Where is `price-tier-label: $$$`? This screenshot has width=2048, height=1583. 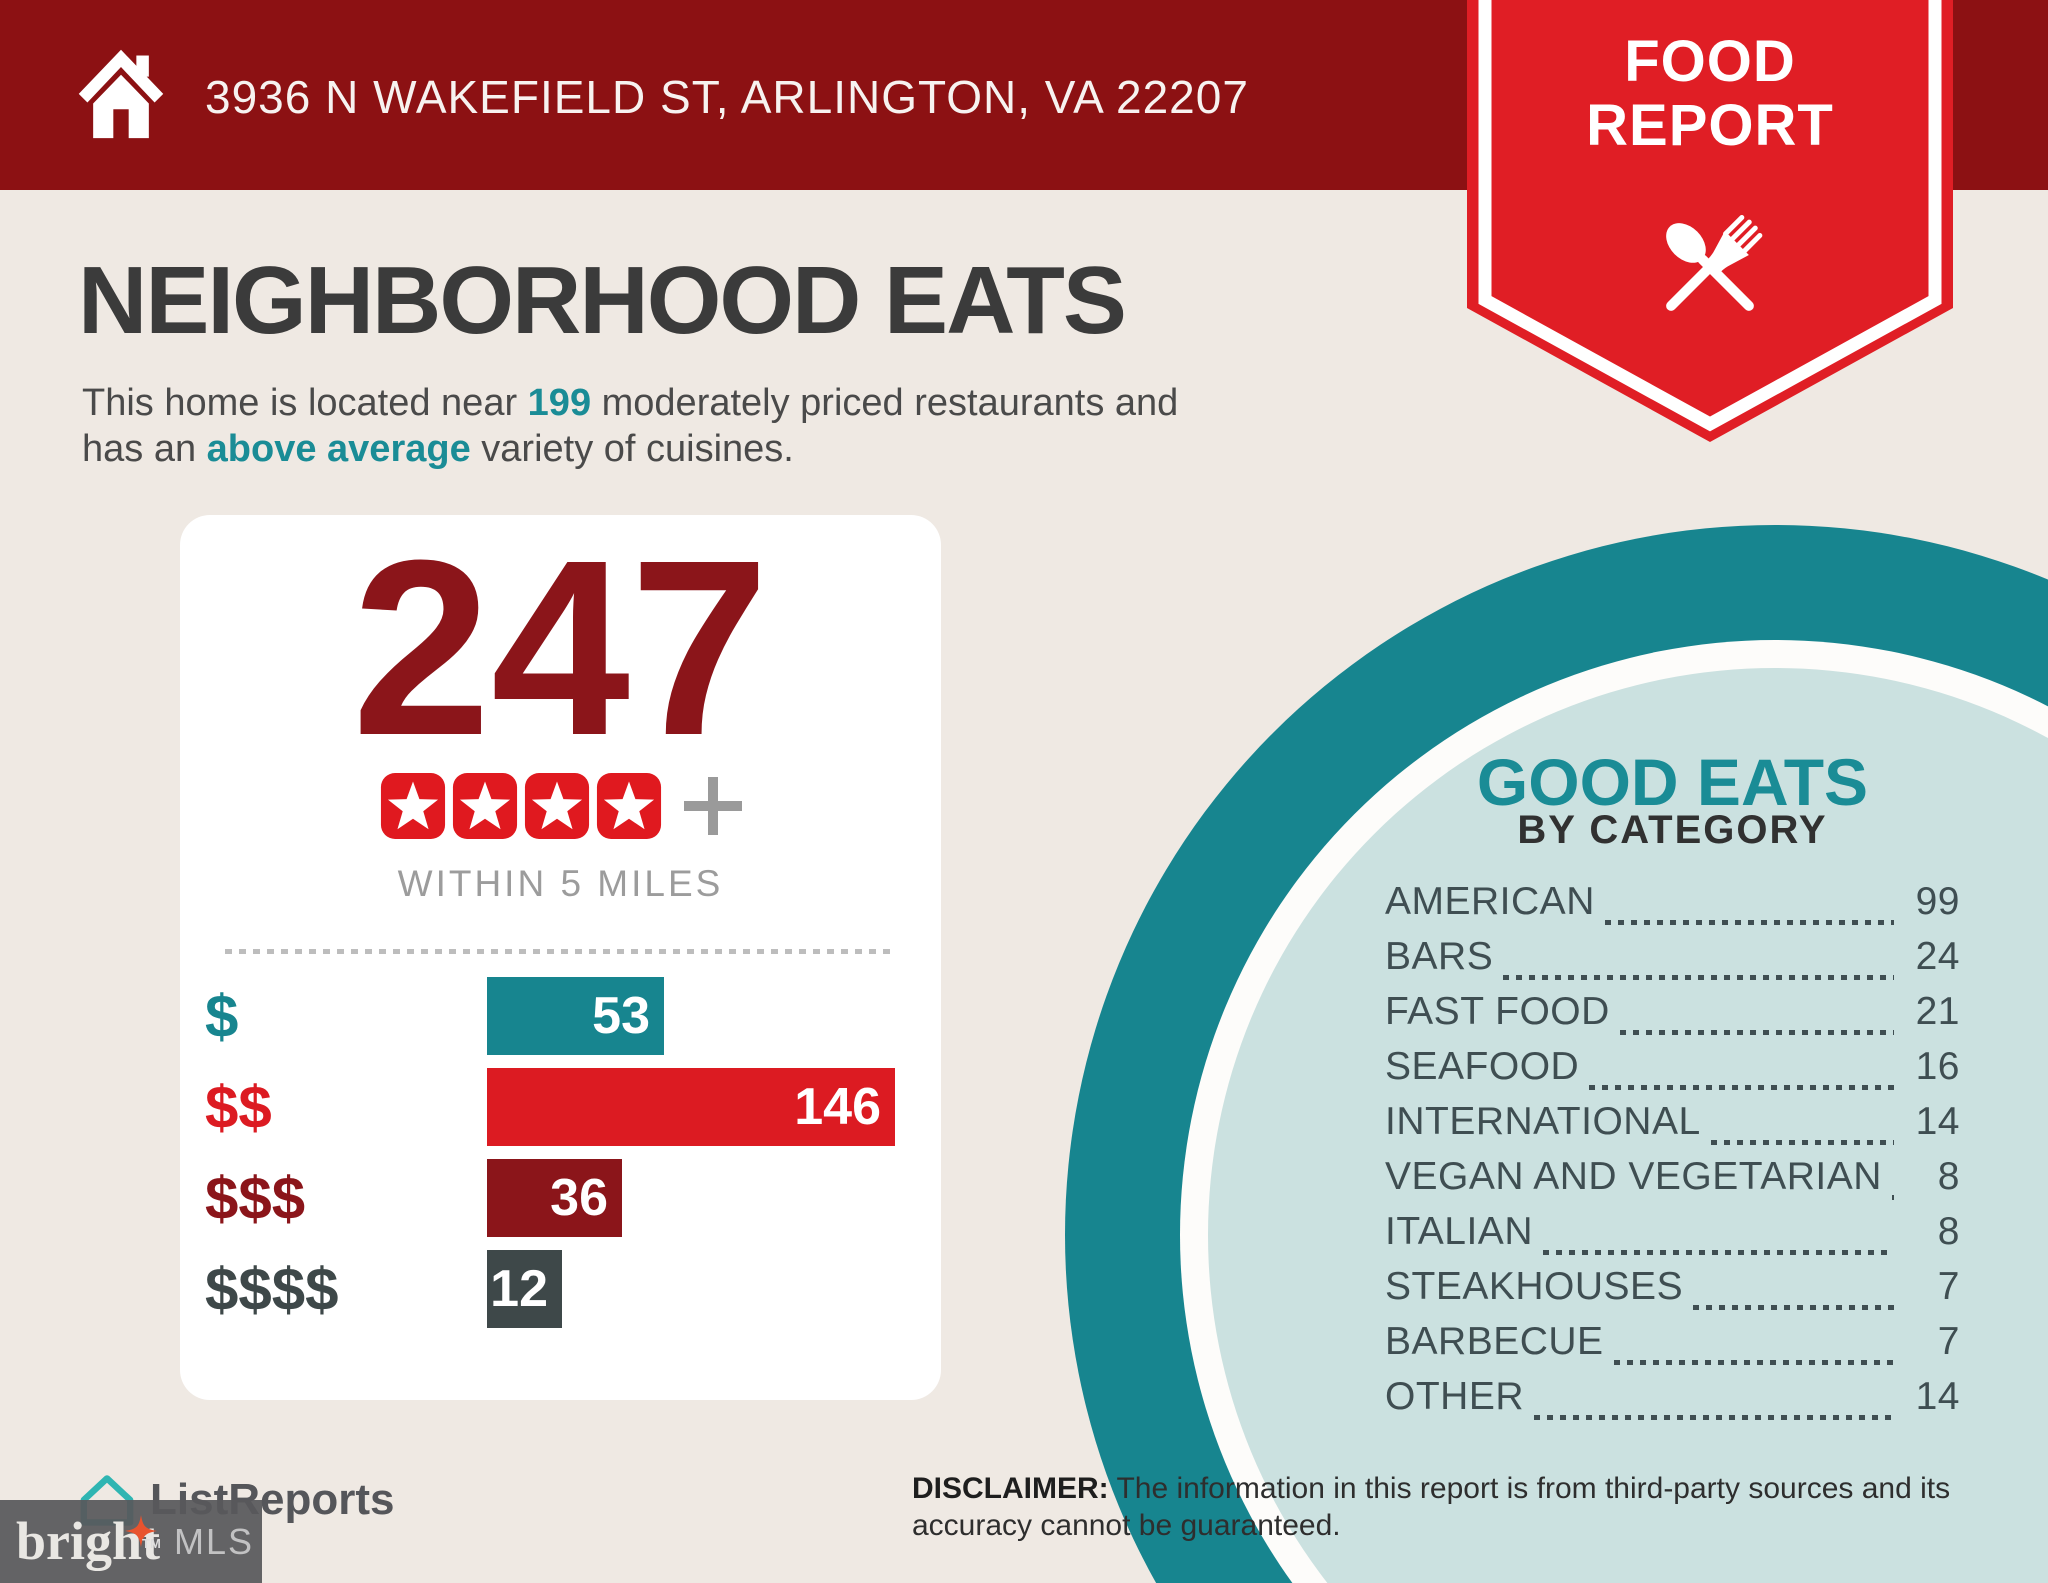 price-tier-label: $$$ is located at coordinates (255, 1198).